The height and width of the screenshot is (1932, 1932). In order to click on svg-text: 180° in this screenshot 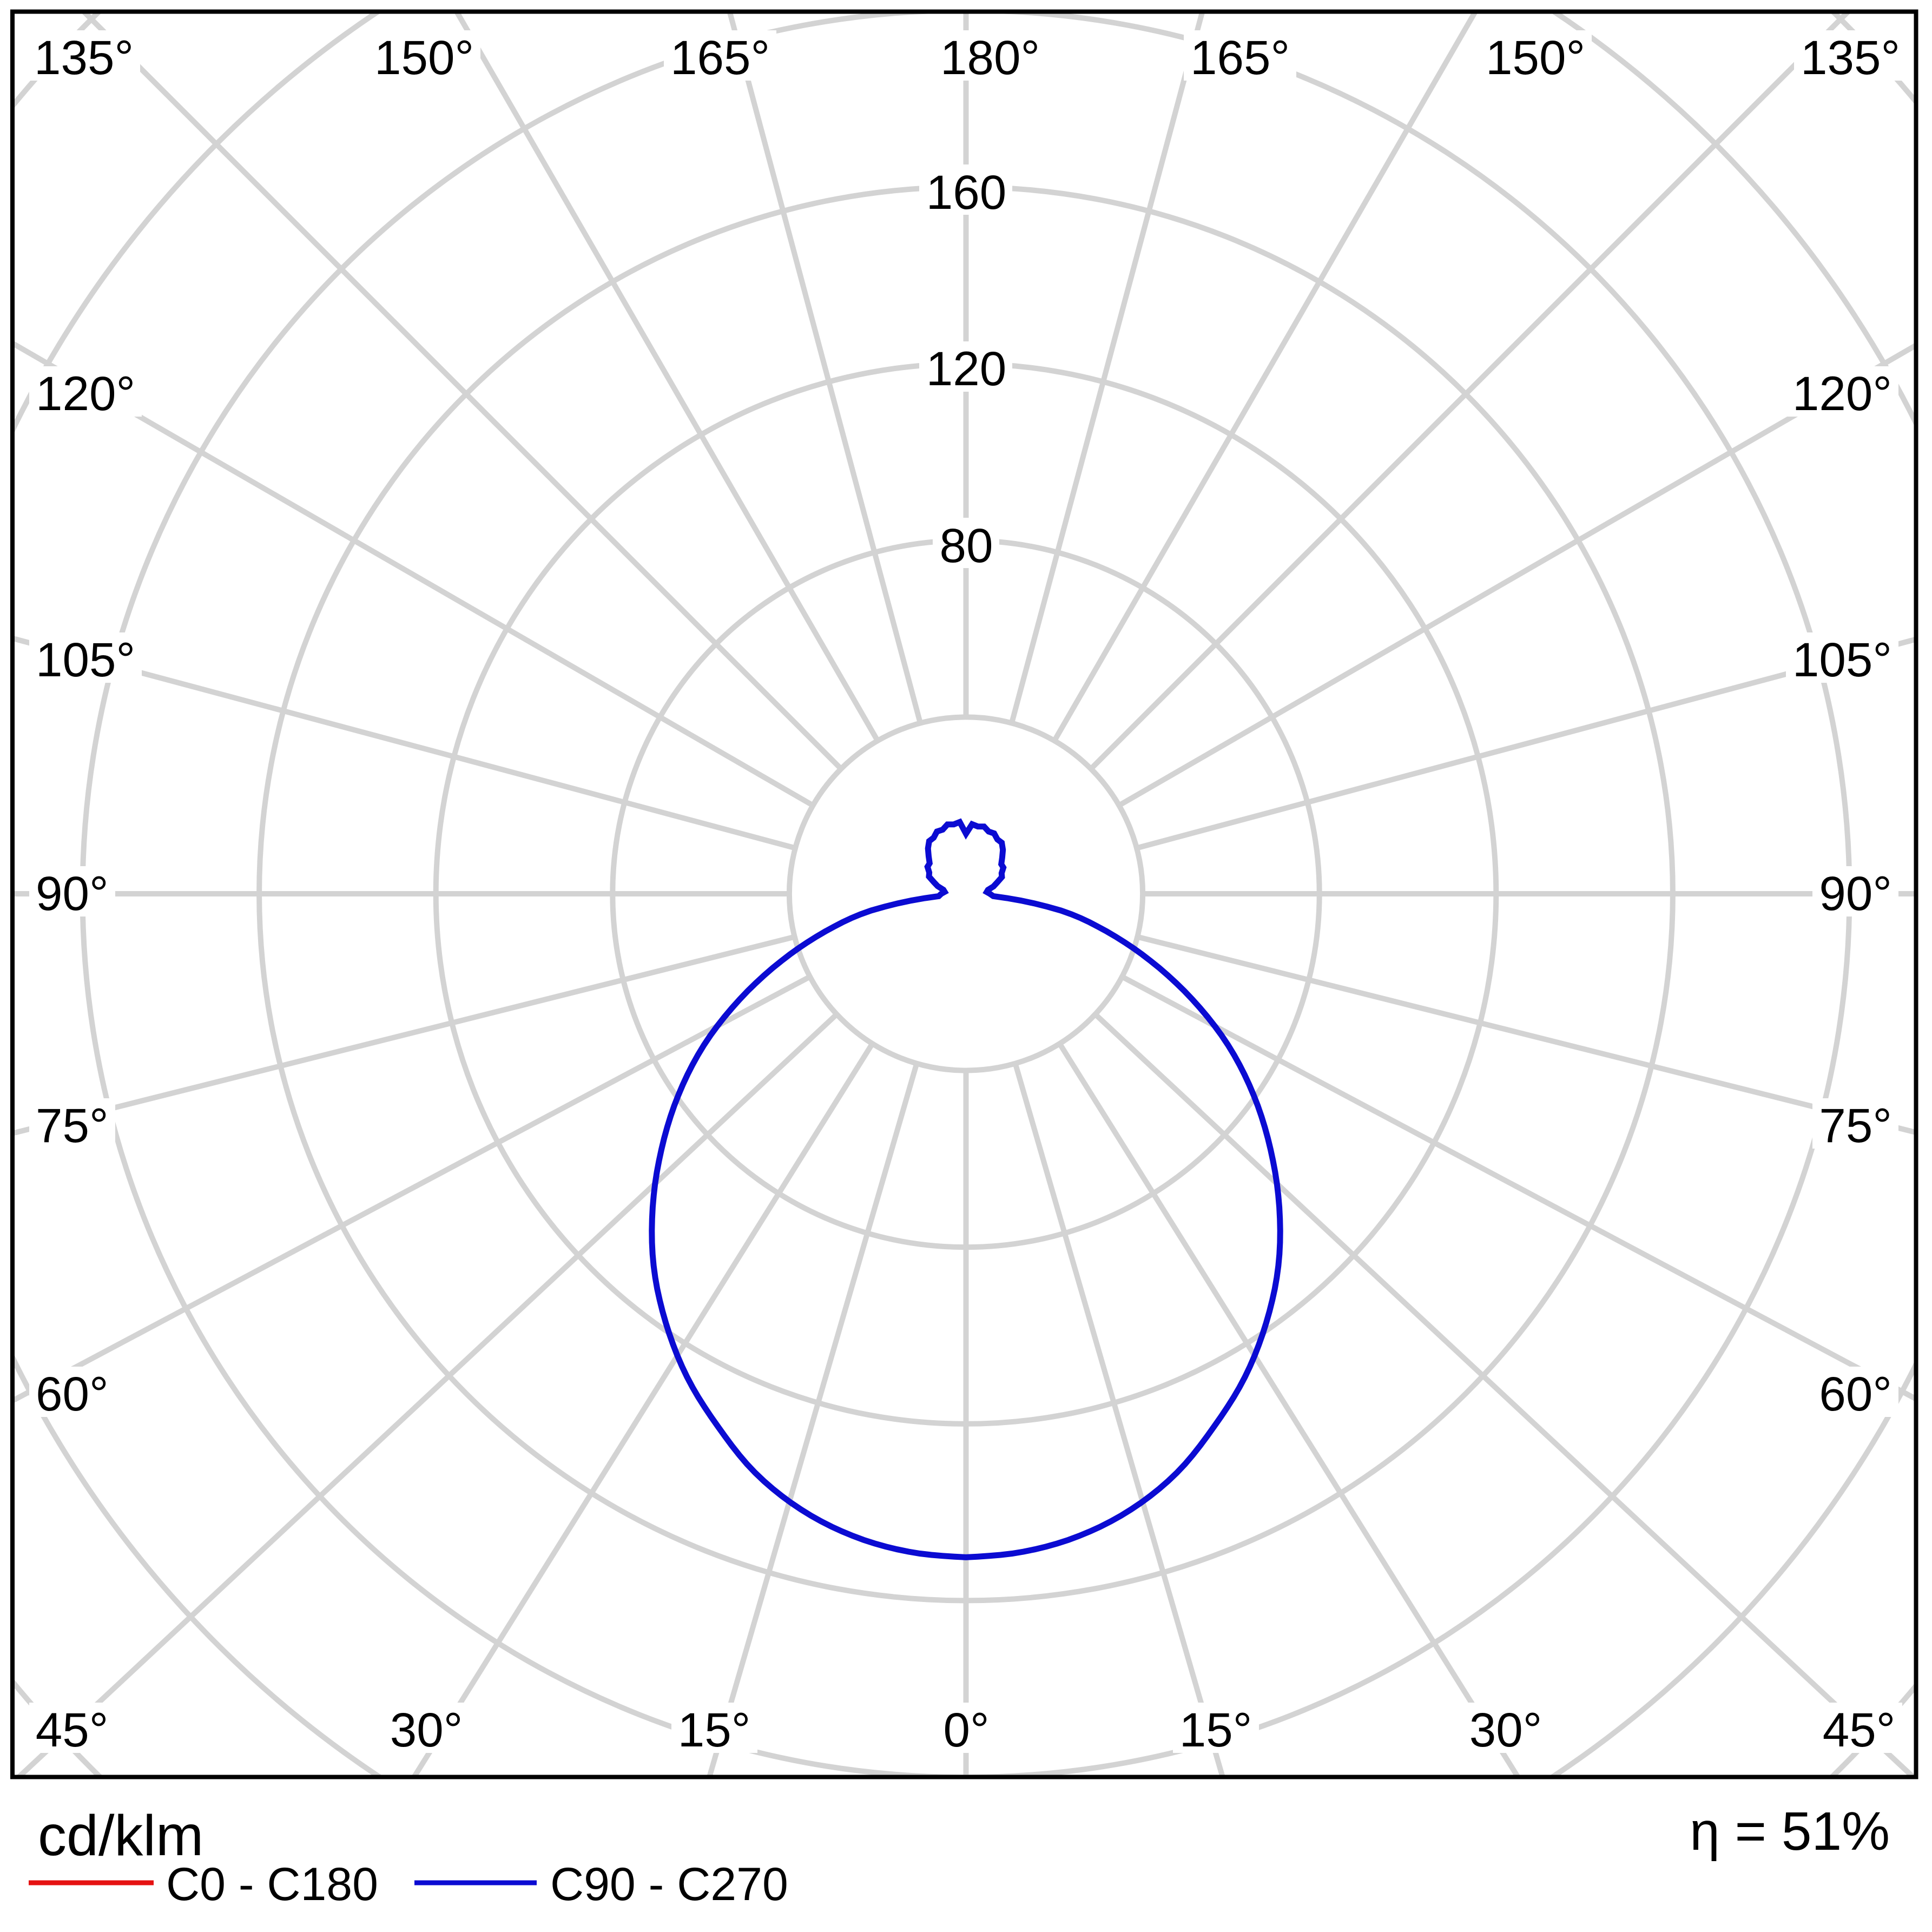, I will do `click(990, 57)`.